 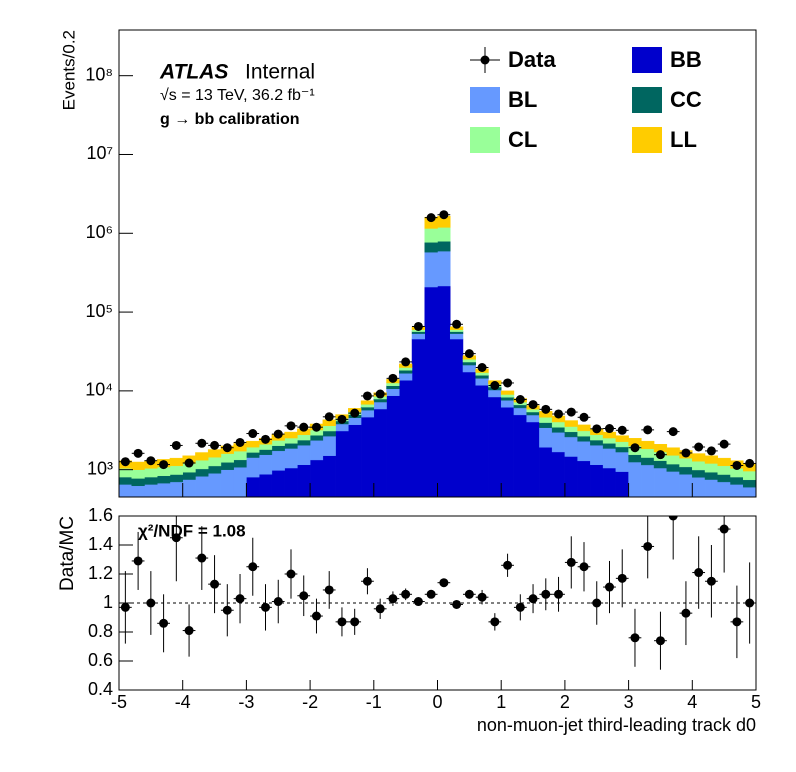 What do you see at coordinates (68, 70) in the screenshot?
I see `y-axis-label: Events/0.2` at bounding box center [68, 70].